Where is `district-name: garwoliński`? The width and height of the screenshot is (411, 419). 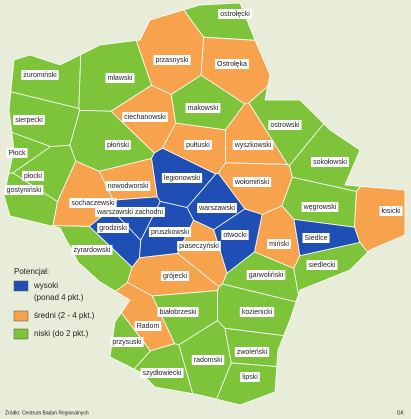 district-name: garwoliński is located at coordinates (266, 275).